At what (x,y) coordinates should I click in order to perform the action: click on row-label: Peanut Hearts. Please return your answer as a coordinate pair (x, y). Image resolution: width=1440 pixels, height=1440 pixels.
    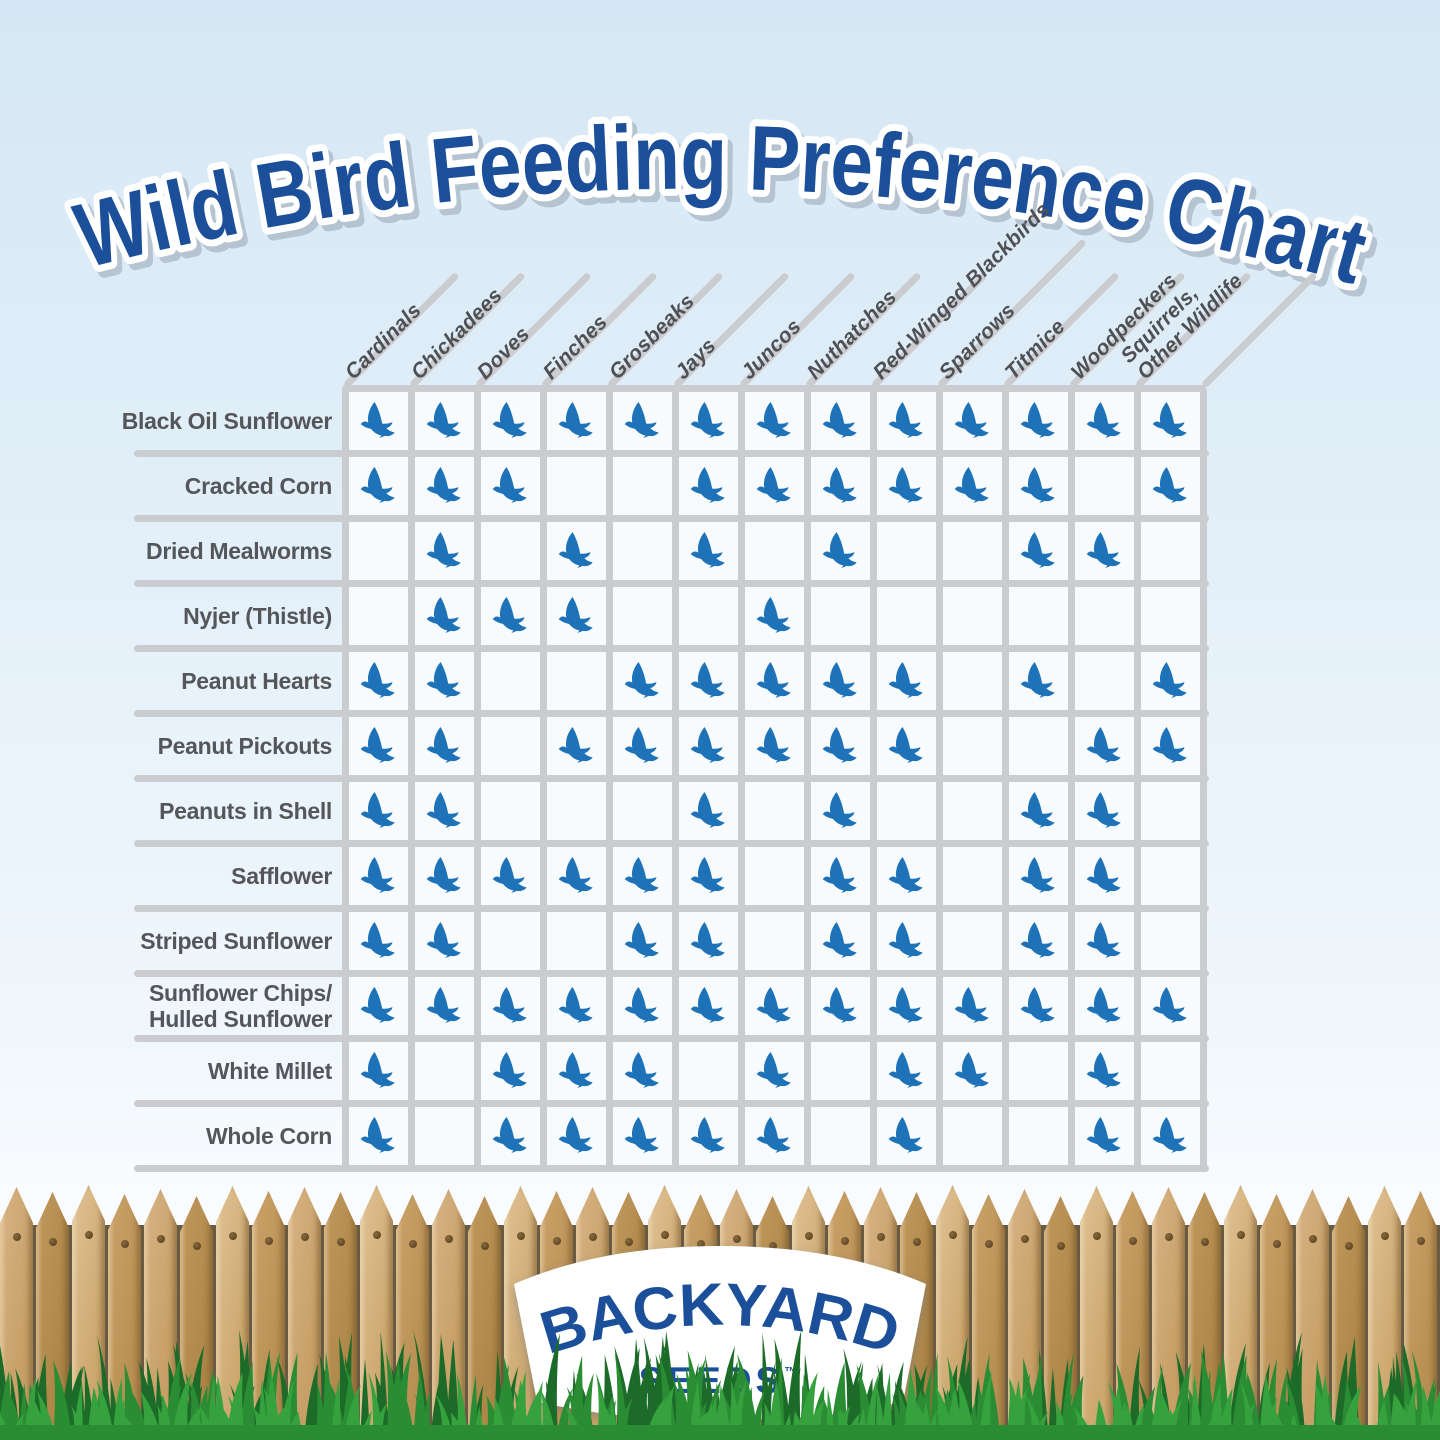
    Looking at the image, I should click on (256, 680).